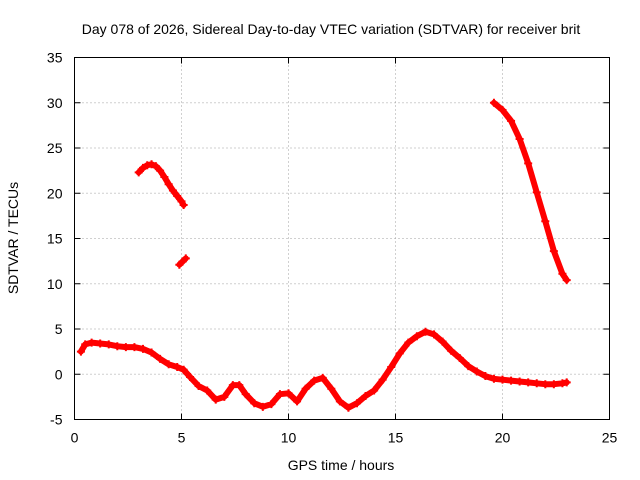 The image size is (640, 480). What do you see at coordinates (289, 438) in the screenshot?
I see `x-tick-label: 10` at bounding box center [289, 438].